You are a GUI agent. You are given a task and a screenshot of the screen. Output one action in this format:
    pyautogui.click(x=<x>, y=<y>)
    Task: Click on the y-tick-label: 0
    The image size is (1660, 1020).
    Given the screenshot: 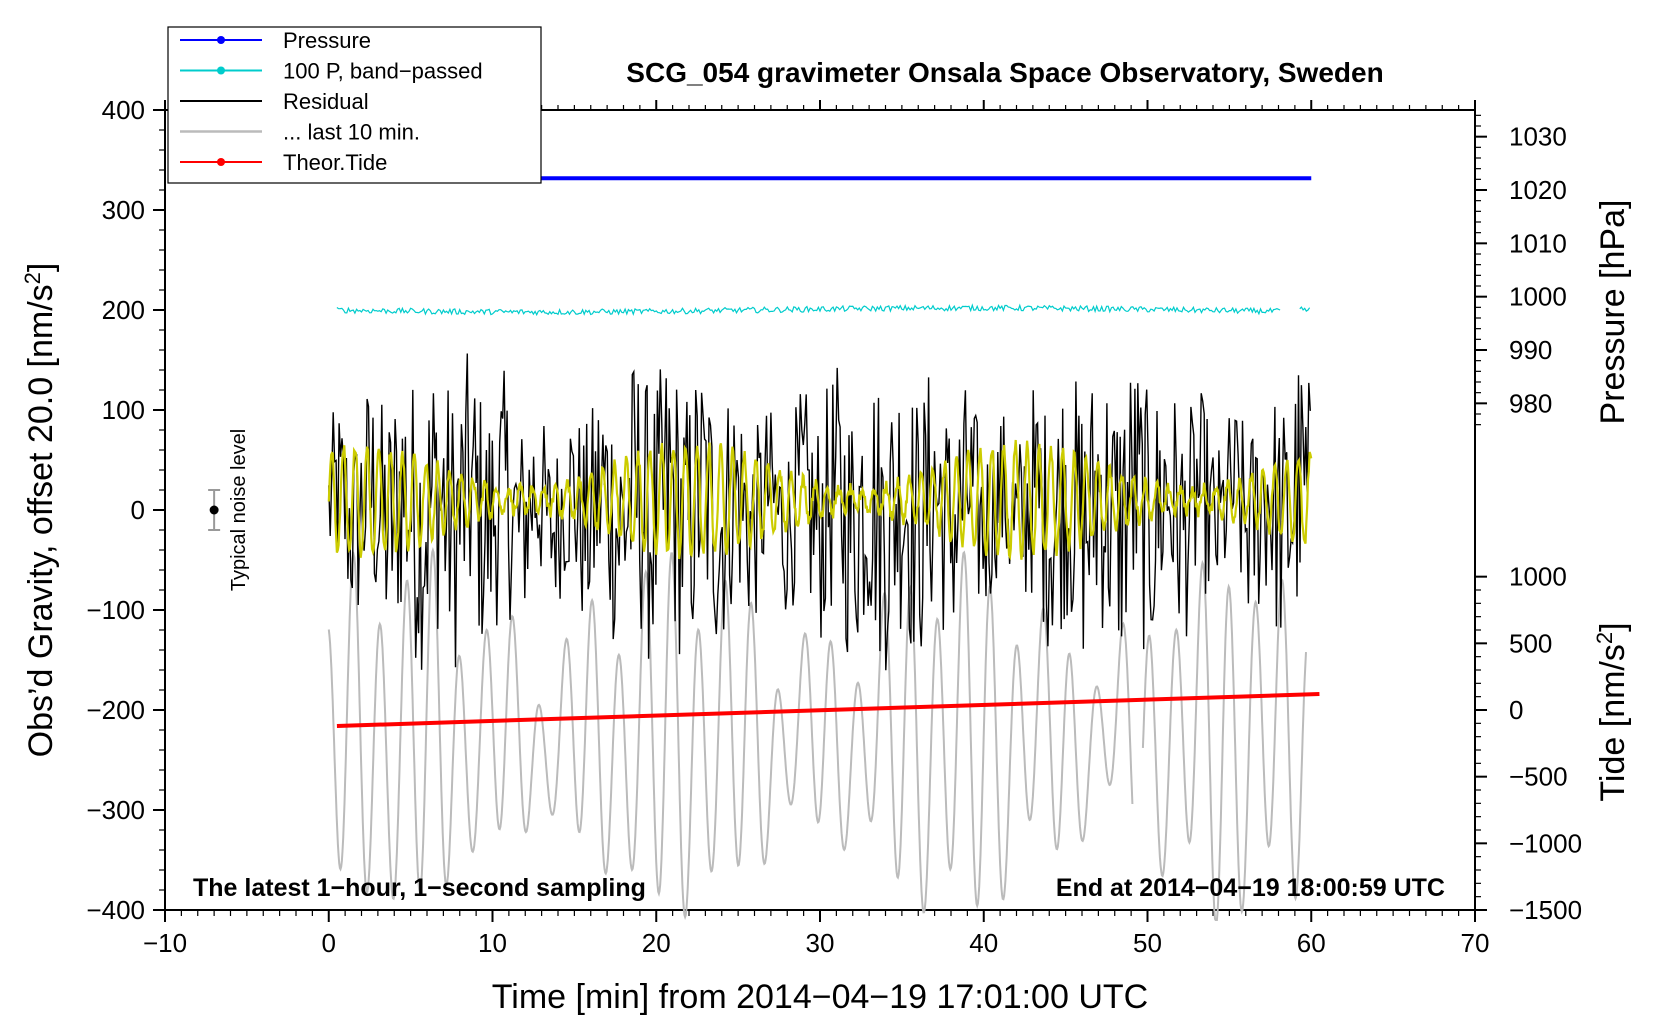 What is the action you would take?
    pyautogui.click(x=138, y=510)
    